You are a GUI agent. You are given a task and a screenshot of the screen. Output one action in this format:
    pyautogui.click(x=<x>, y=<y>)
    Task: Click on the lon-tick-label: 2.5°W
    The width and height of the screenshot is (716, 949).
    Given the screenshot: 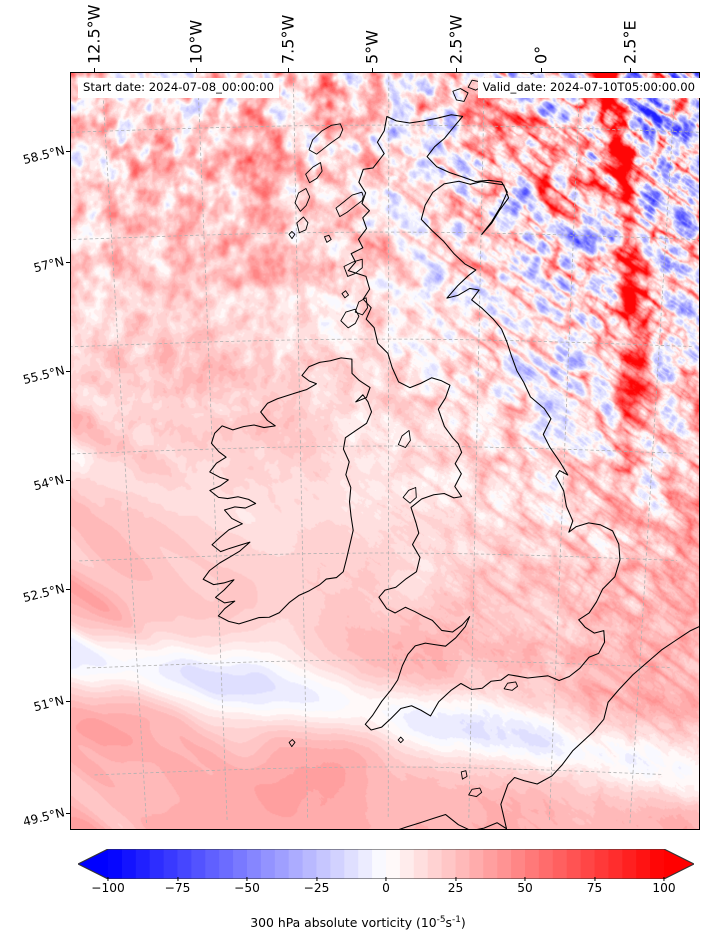 What is the action you would take?
    pyautogui.click(x=456, y=39)
    